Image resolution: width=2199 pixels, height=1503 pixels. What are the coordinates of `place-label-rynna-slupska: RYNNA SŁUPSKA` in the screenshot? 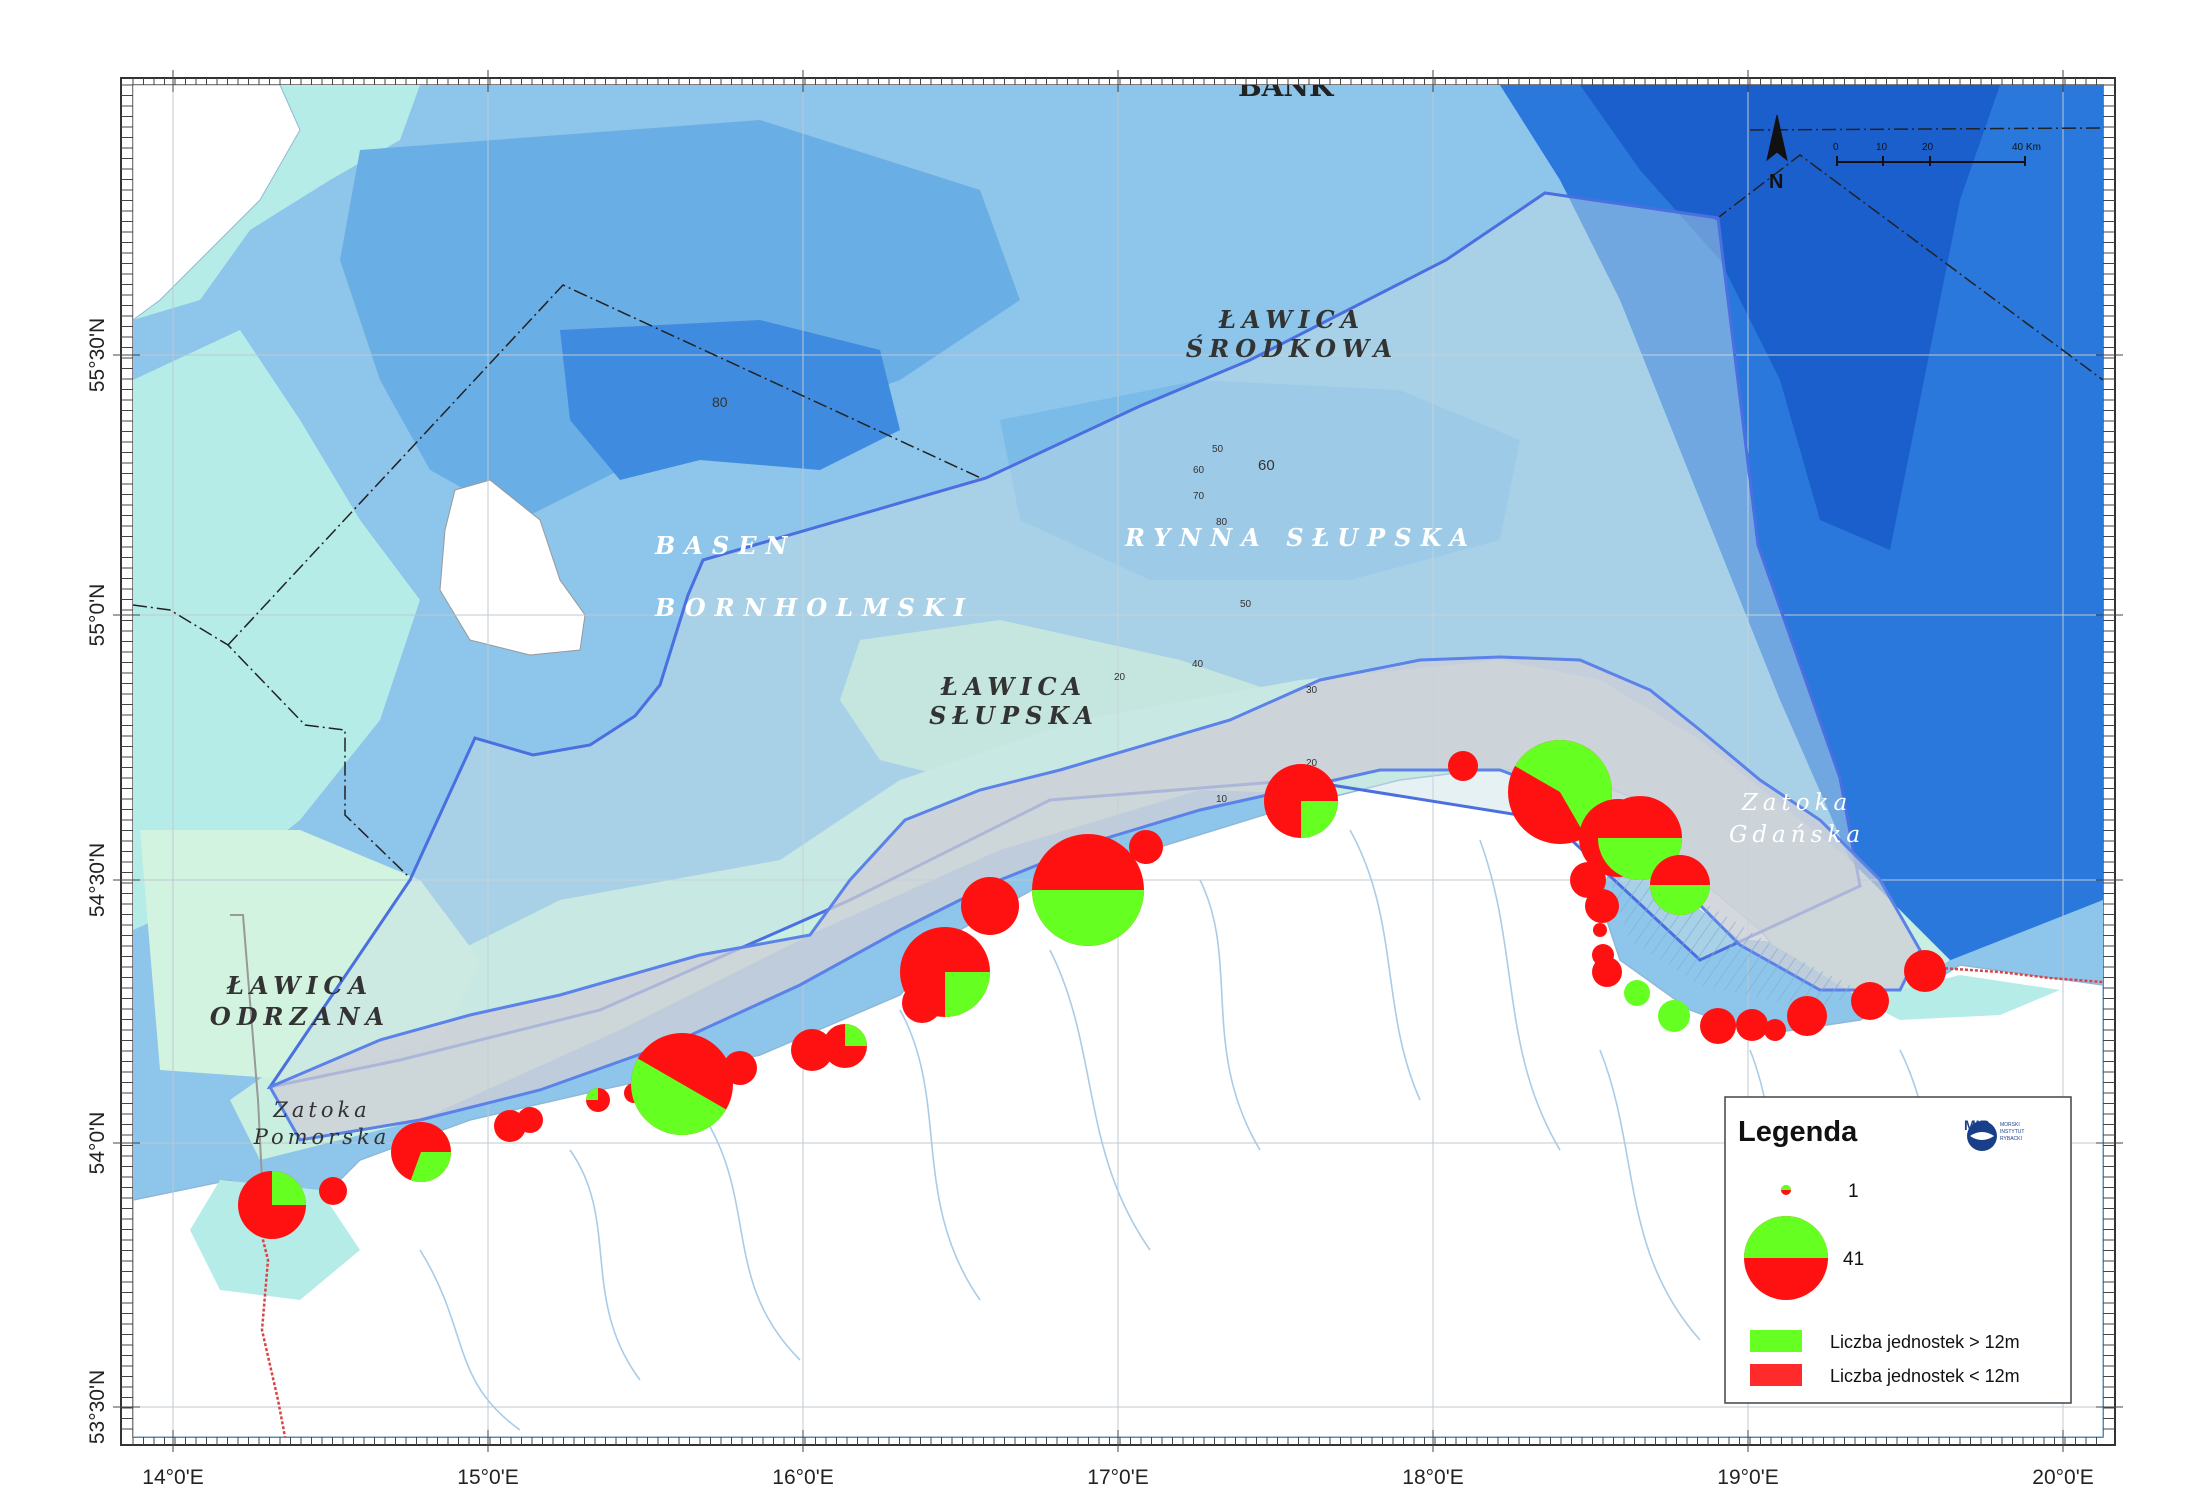 It's located at (1300, 537).